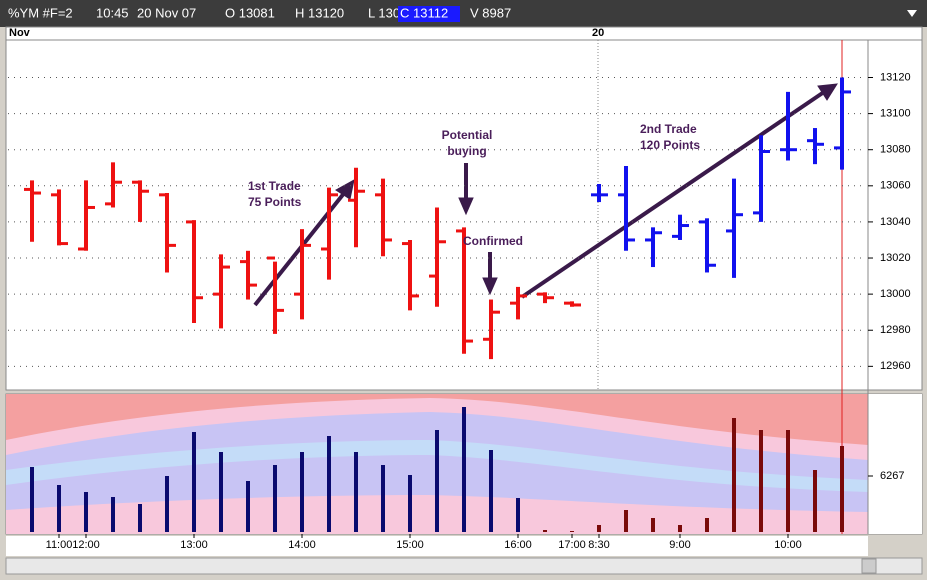 The image size is (927, 580). I want to click on header-bar, so click(463, 13).